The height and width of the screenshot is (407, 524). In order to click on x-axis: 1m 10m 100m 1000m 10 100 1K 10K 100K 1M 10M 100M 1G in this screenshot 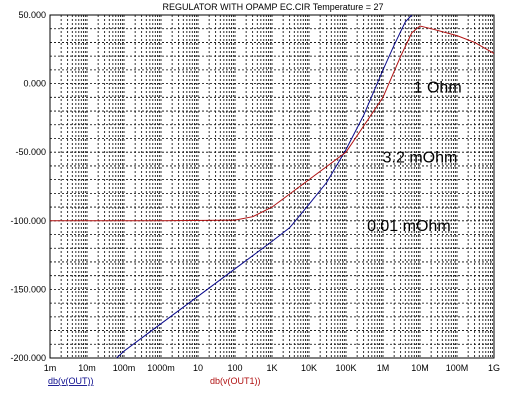, I will do `click(272, 368)`.